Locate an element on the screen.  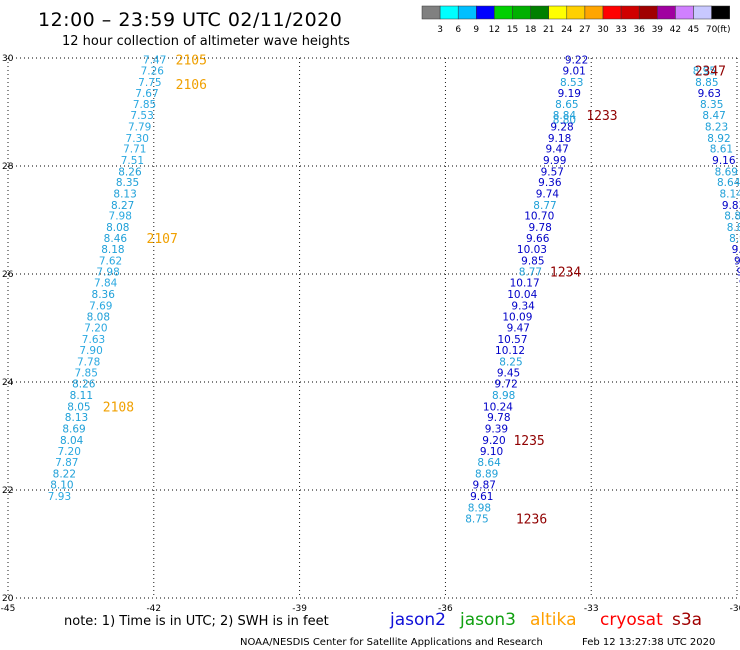
data-point-label: 8.10 is located at coordinates (61, 486).